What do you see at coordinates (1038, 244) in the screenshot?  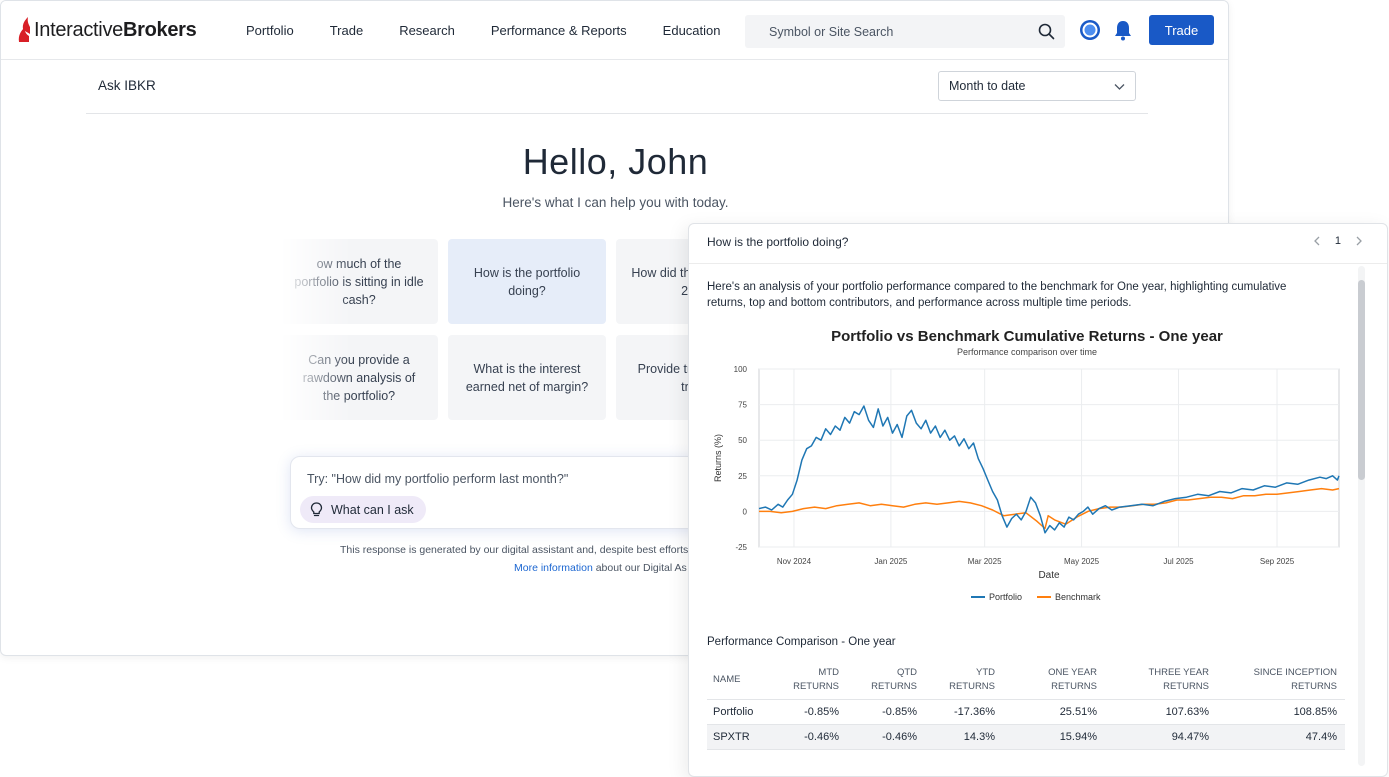 I see `response-panel-header: How is the portfolio doing? 1` at bounding box center [1038, 244].